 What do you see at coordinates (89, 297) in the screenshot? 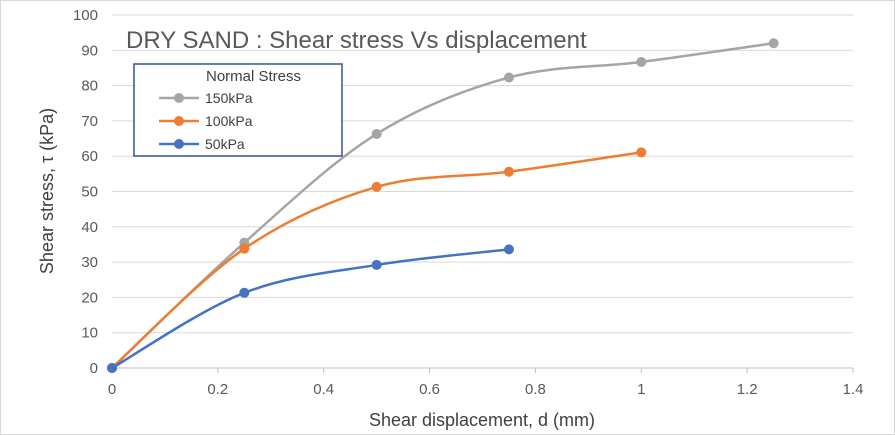
I see `y-tick-label: 20` at bounding box center [89, 297].